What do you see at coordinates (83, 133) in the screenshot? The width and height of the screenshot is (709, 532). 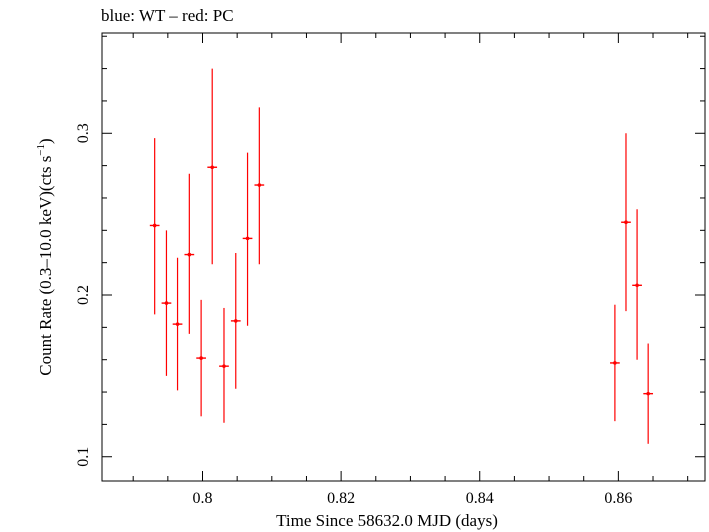 I see `y-tick-label: 0.3` at bounding box center [83, 133].